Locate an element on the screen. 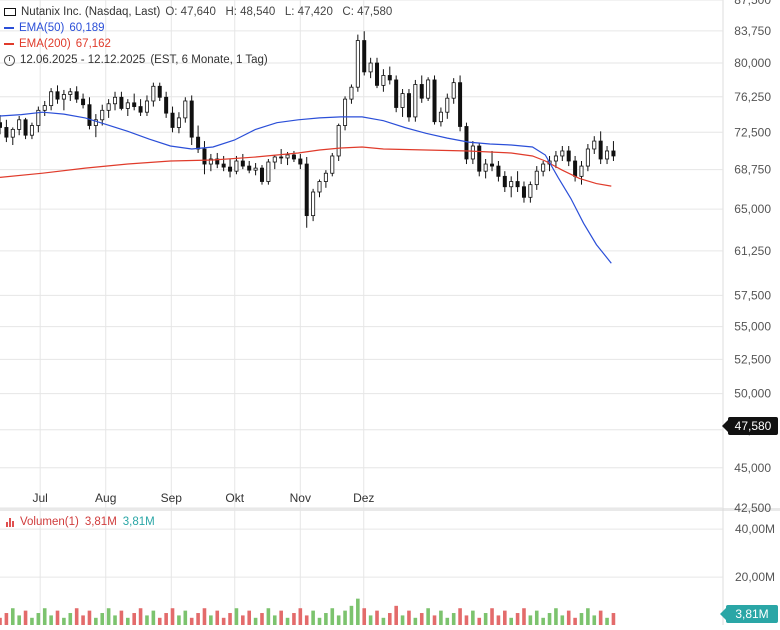  y-tick-label: 68,750 is located at coordinates (752, 170).